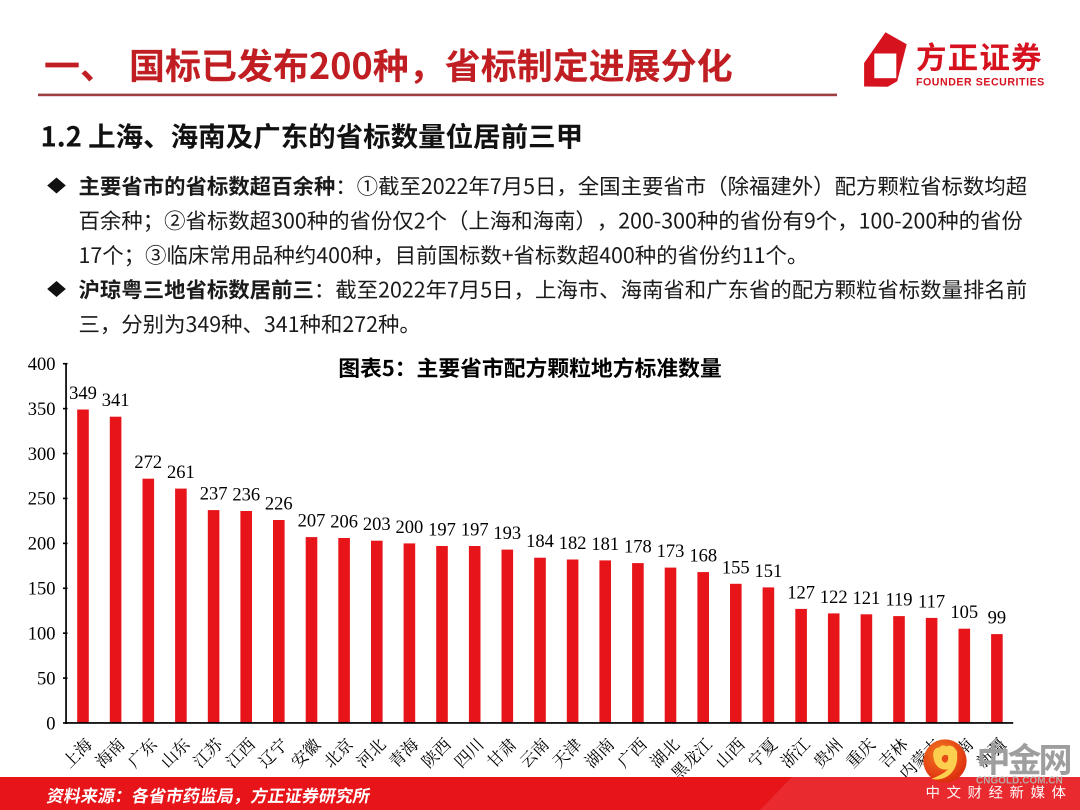 This screenshot has width=1080, height=810. I want to click on svg-text: 122, so click(834, 598).